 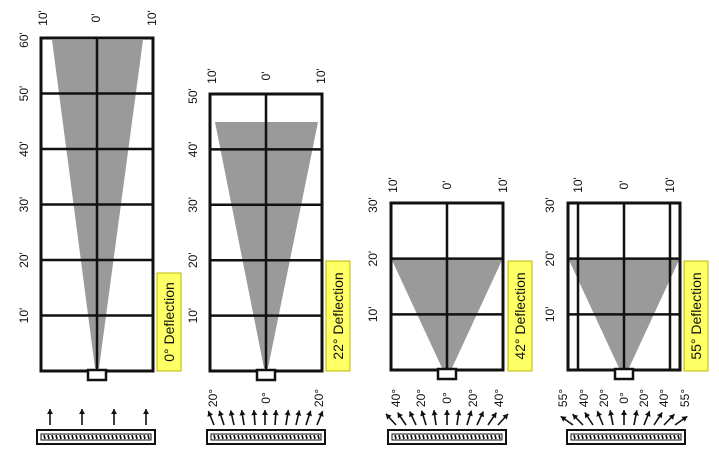 What do you see at coordinates (266, 375) in the screenshot?
I see `outlet-icon` at bounding box center [266, 375].